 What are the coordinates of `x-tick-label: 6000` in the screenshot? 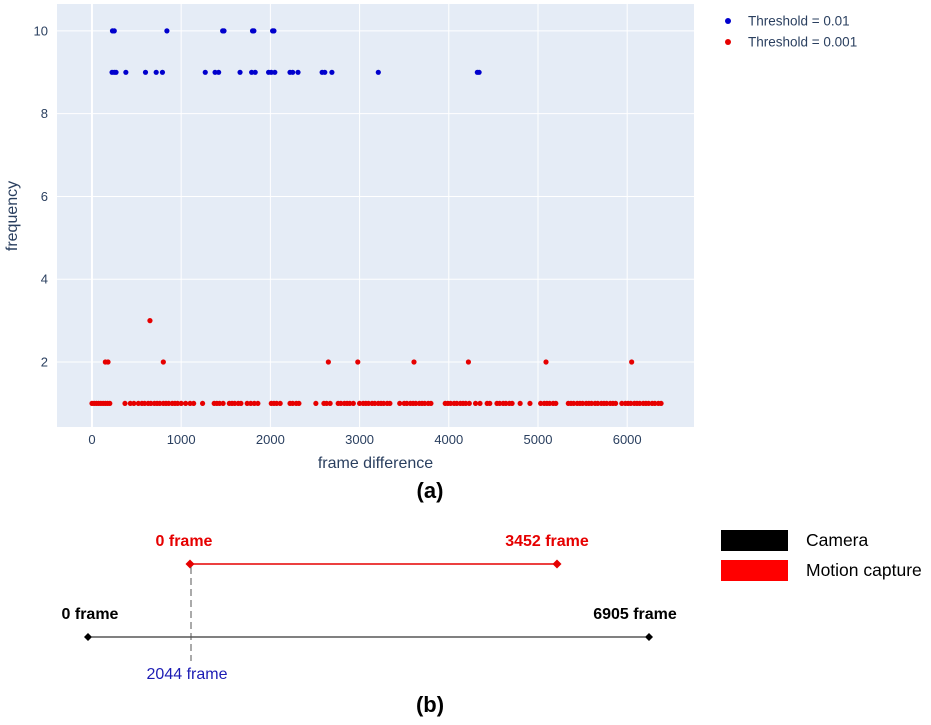 It's located at (627, 439).